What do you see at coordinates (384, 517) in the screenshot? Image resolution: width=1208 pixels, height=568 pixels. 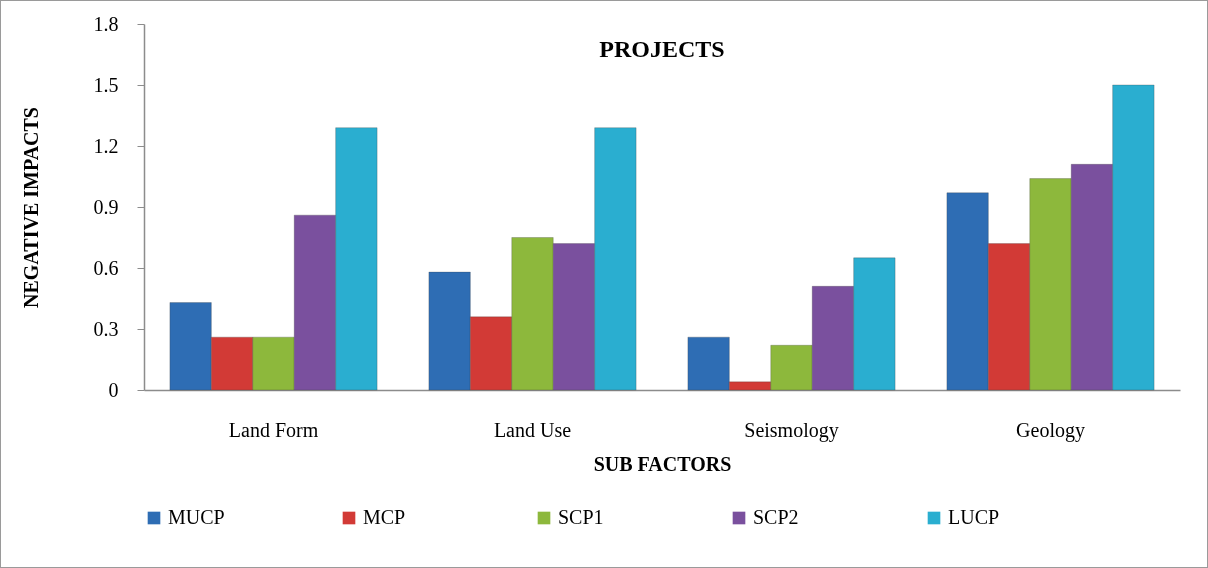 I see `legend-label: MCP` at bounding box center [384, 517].